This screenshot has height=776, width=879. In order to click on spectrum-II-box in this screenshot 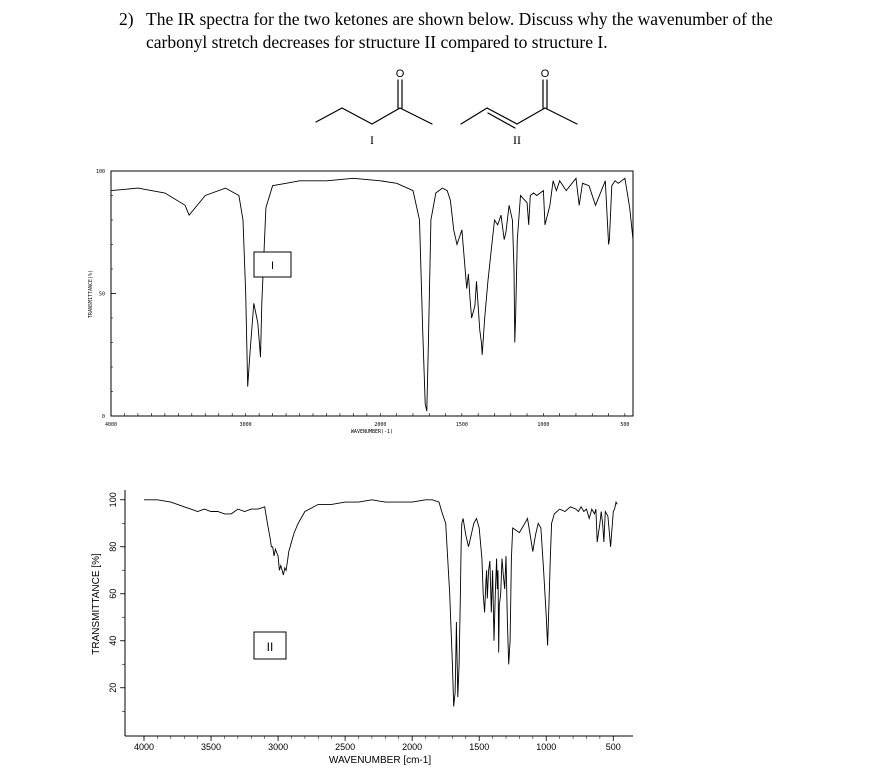, I will do `click(270, 645)`.